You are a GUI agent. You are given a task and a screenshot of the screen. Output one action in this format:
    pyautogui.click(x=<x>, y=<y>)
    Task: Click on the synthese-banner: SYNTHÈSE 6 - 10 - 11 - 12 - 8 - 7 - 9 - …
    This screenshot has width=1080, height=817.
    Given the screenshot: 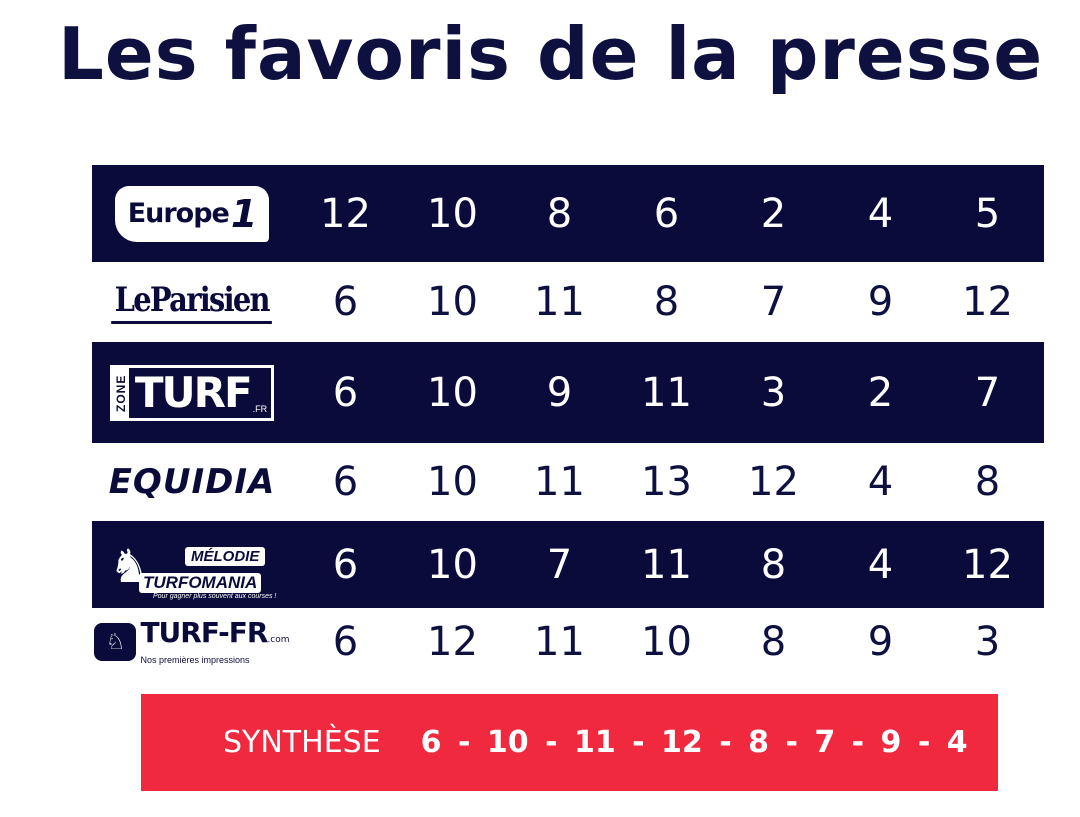 What is the action you would take?
    pyautogui.click(x=569, y=742)
    